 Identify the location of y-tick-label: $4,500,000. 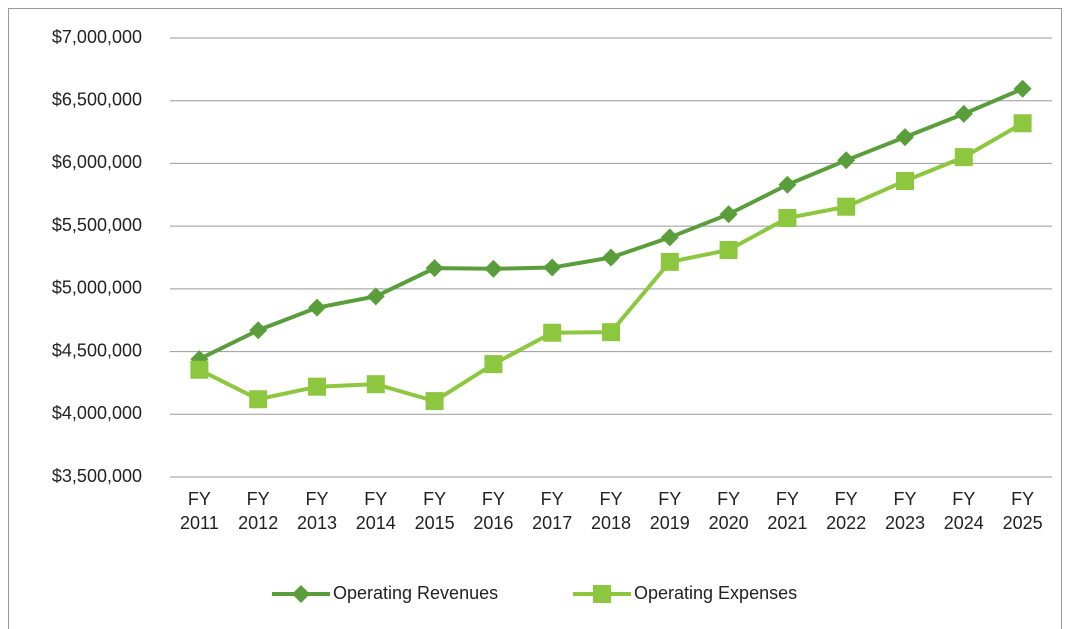
(97, 350).